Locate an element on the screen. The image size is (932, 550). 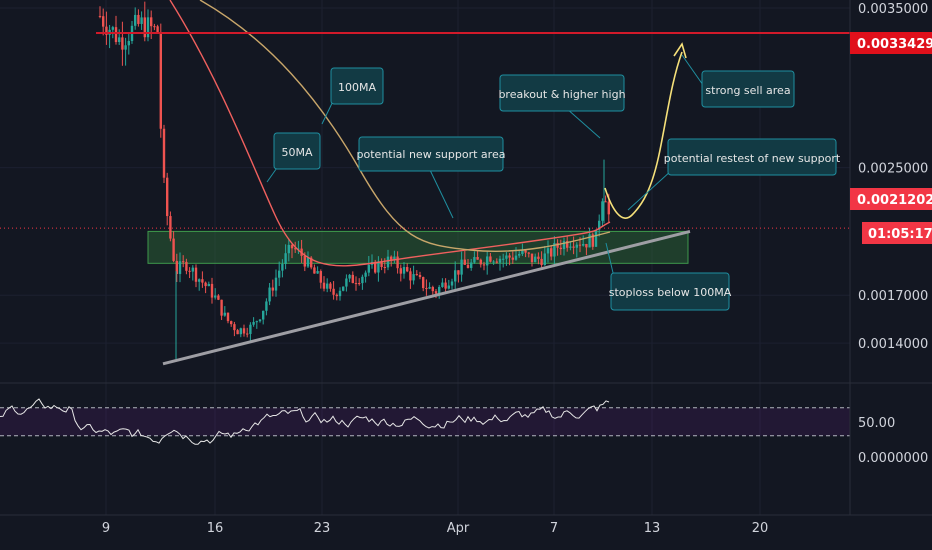
annotation-restest: potential restest of new support is located at coordinates (734, 174).